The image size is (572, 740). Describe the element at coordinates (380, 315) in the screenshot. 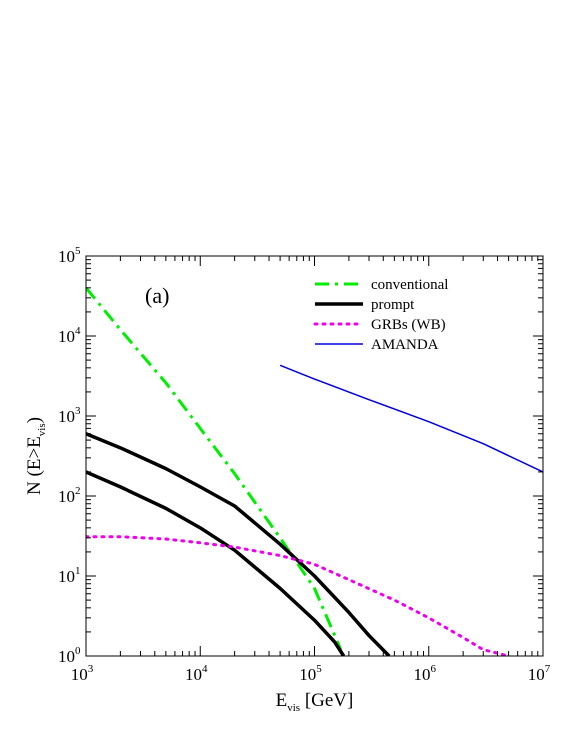

I see `legend: conventional prompt GRBs (WB) AMANDA` at that location.